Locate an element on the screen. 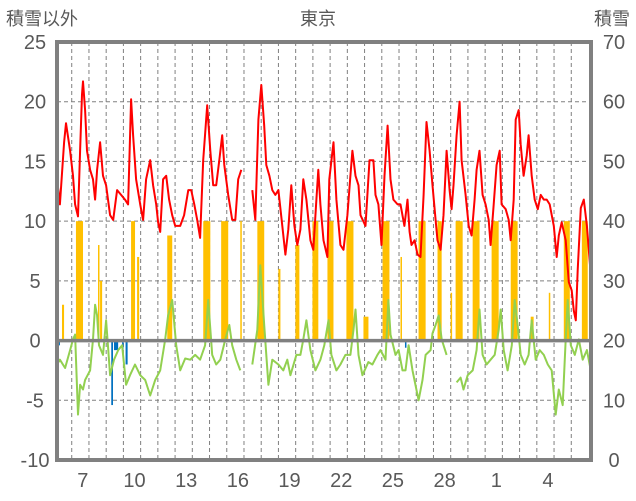 The height and width of the screenshot is (501, 636). x-tick-label: 13 is located at coordinates (186, 481).